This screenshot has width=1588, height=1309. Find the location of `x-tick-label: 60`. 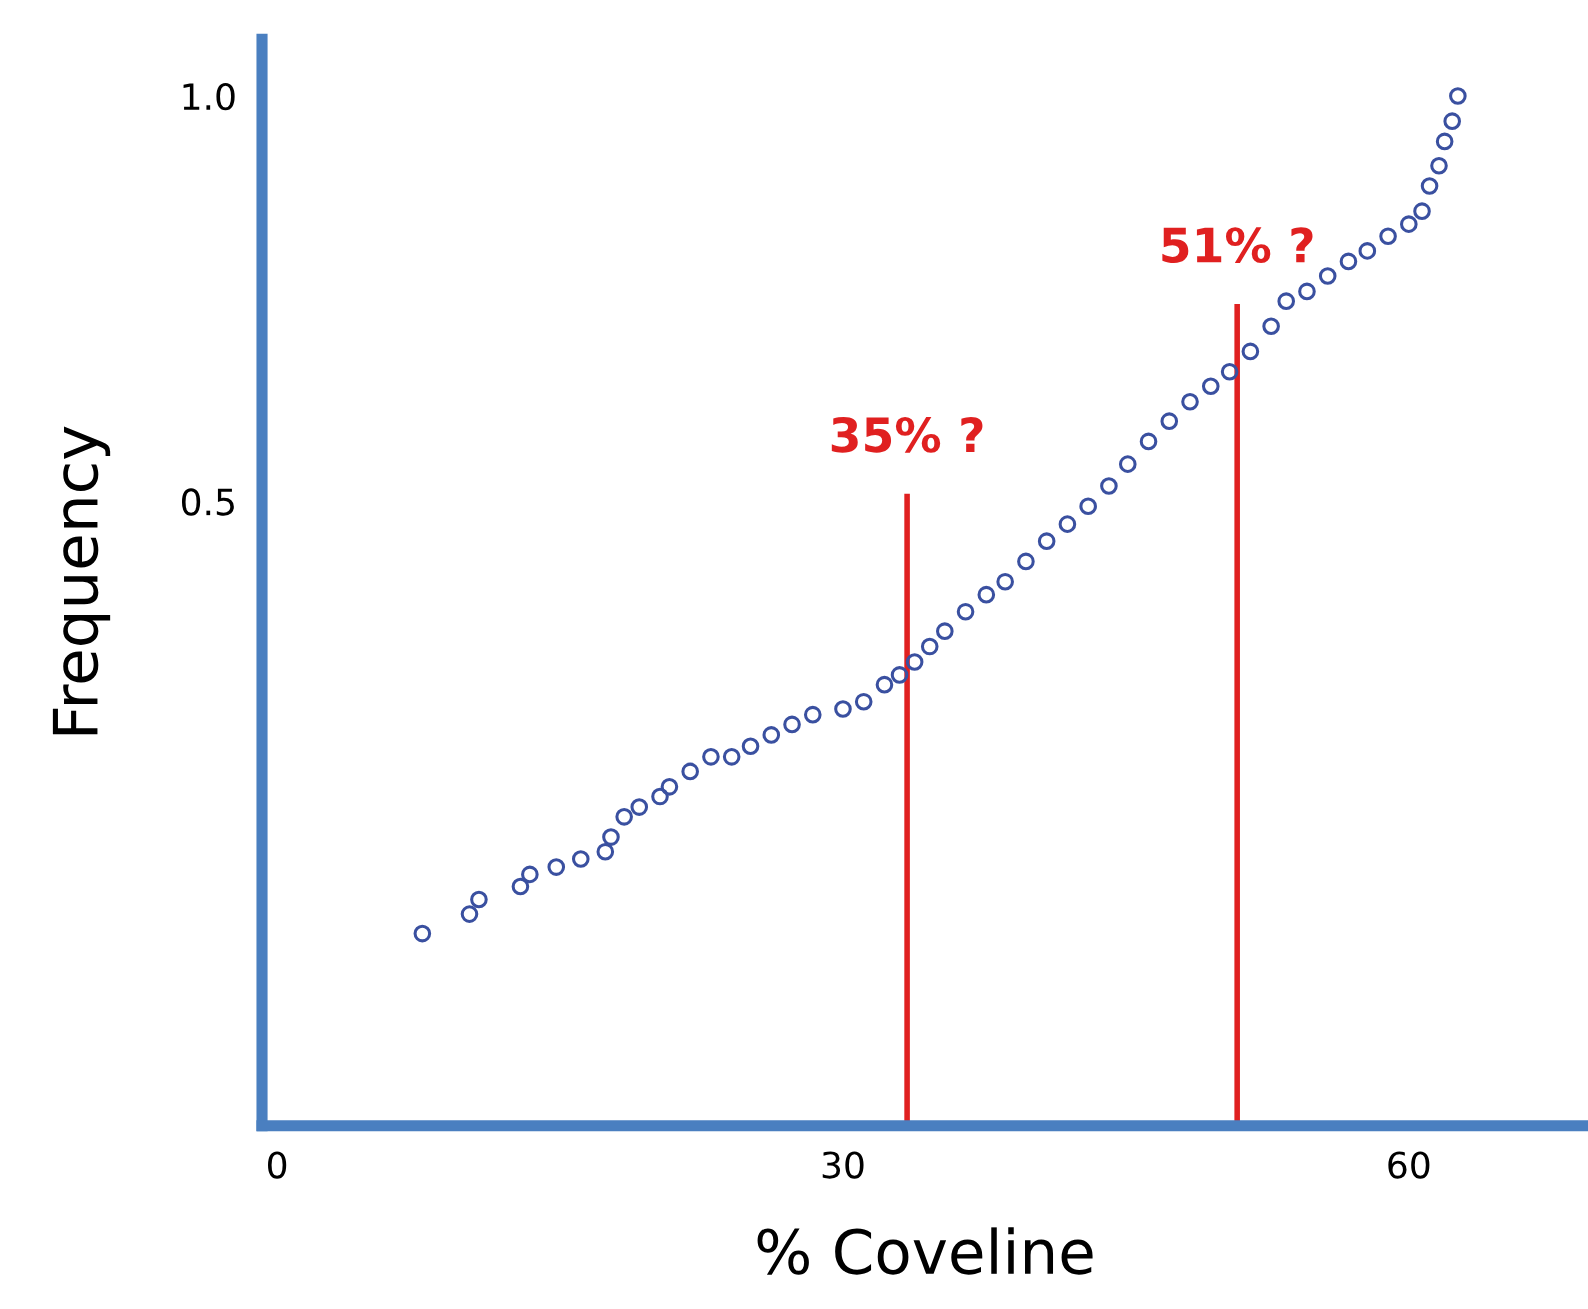

x-tick-label: 60 is located at coordinates (1409, 1165).